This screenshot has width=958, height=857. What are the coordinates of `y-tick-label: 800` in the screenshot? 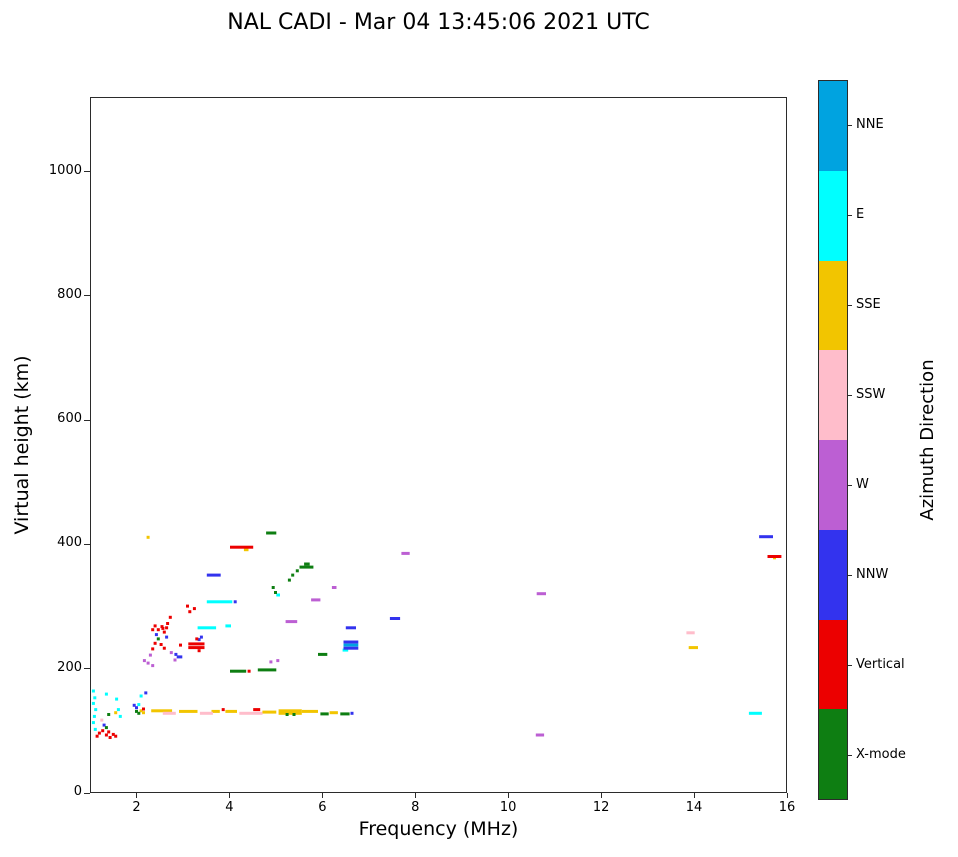 It's located at (69, 294).